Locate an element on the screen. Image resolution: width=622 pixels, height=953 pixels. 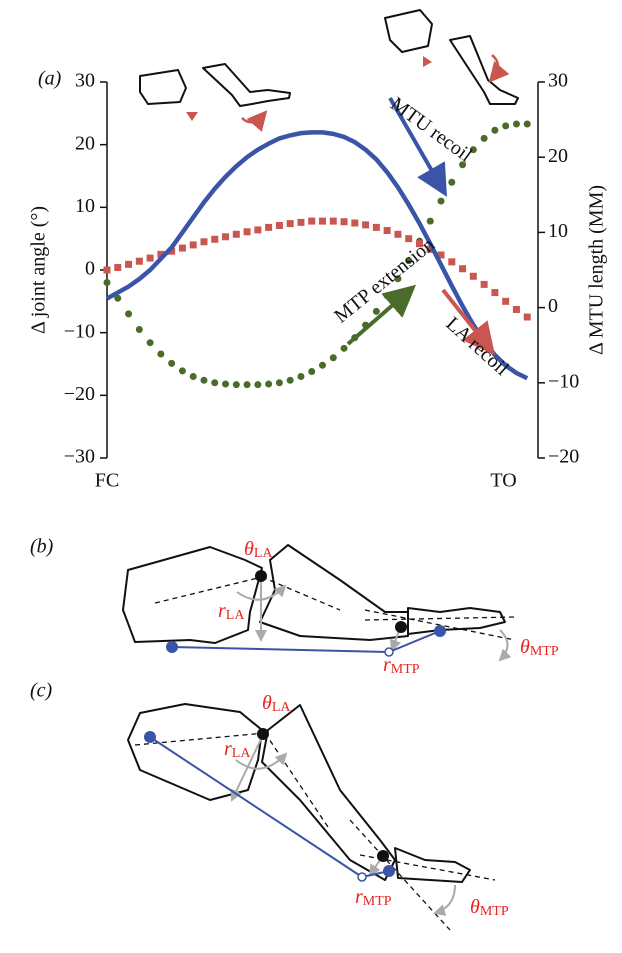
y2-axis-label: Δ MTU length (MM) is located at coordinates (597, 270).